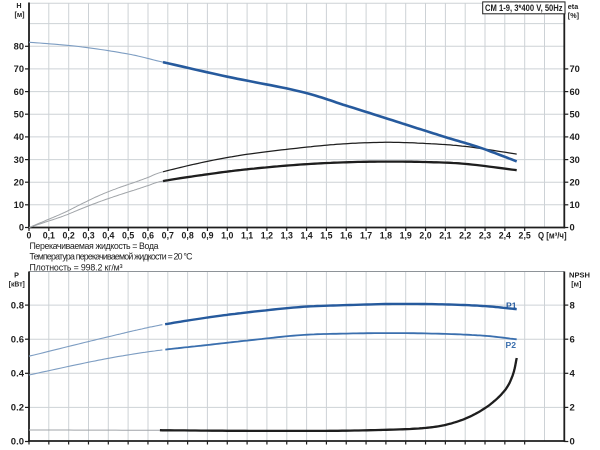  Describe the element at coordinates (94, 246) in the screenshot. I see `svg-text: Перекачиваемая жидкость = Вода` at that location.